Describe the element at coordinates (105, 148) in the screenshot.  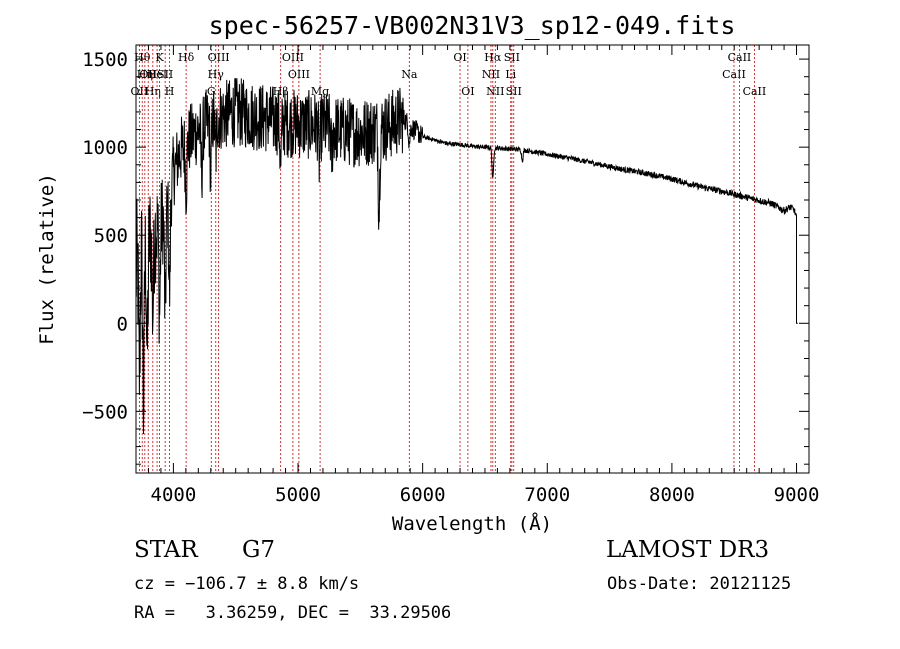
I see `y-tick-label: 1000` at that location.